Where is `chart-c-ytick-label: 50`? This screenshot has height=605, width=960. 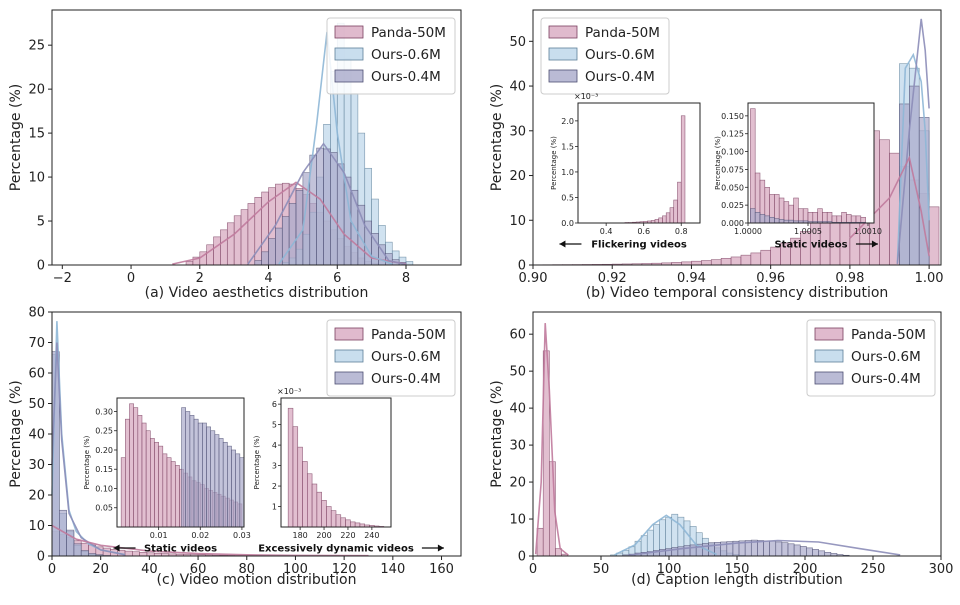
chart-c-ytick-label: 50 is located at coordinates (36, 404).